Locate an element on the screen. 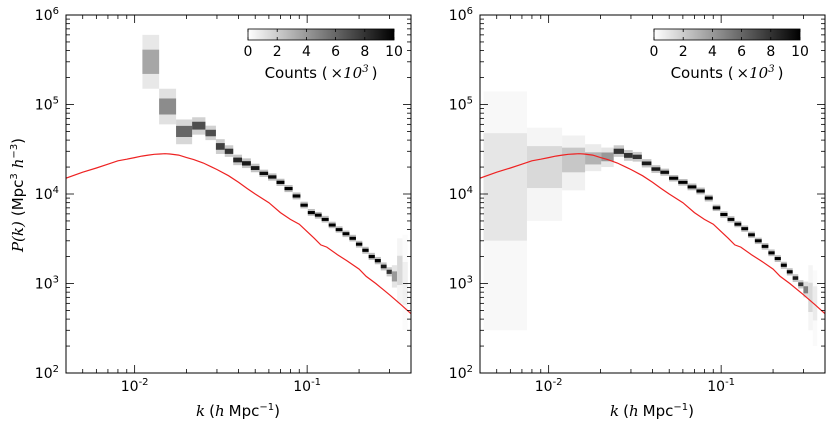 This screenshot has height=427, width=830. y-tick-label: 10⁴ is located at coordinates (47, 194).